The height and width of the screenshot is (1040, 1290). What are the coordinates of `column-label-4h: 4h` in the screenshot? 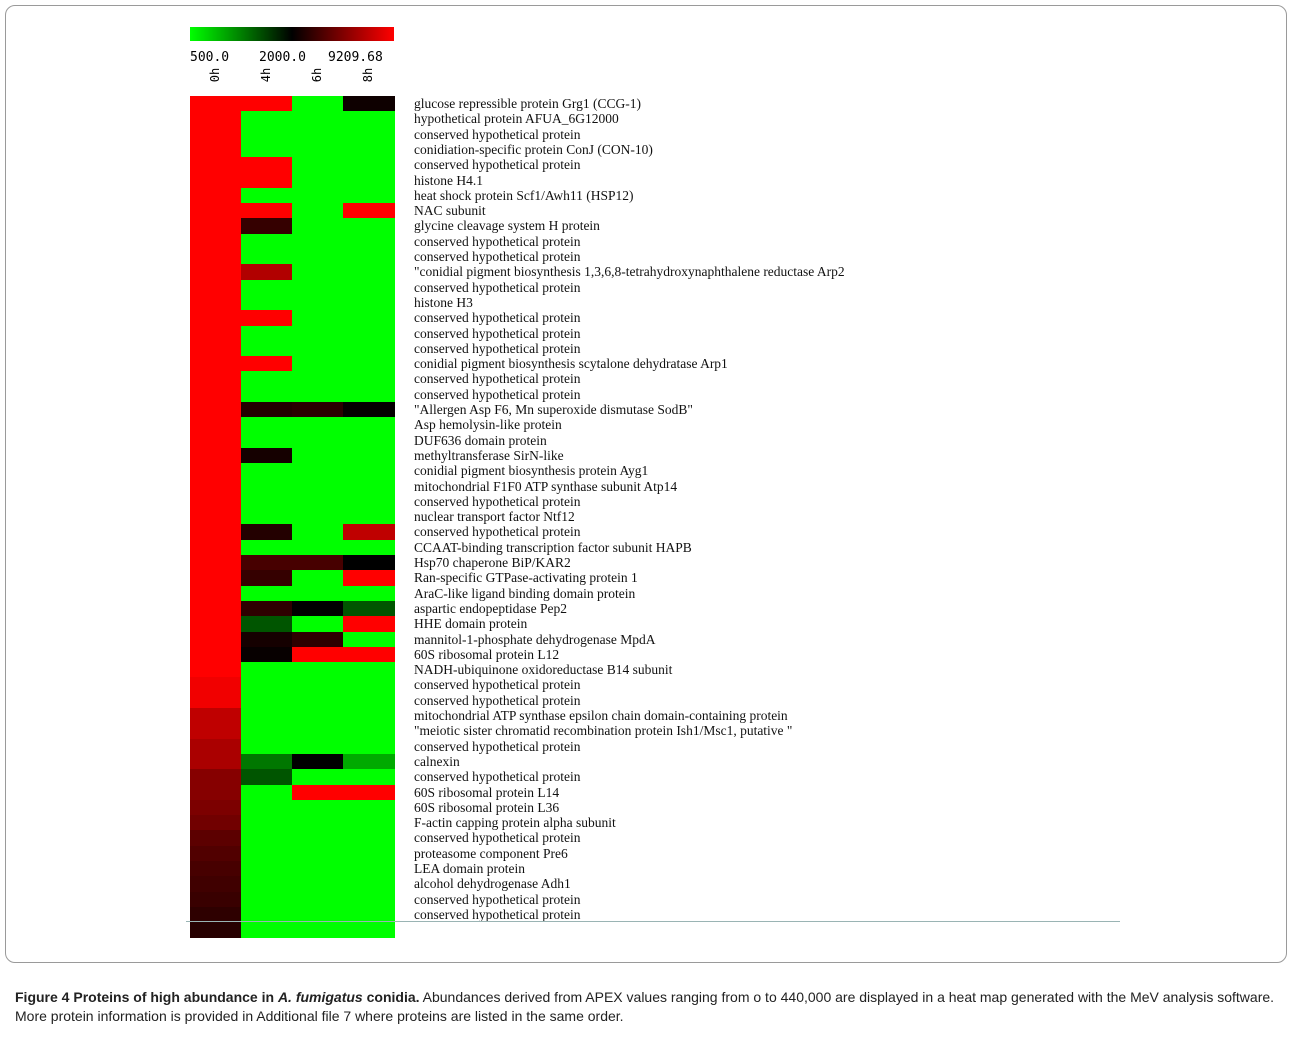 It's located at (265, 75).